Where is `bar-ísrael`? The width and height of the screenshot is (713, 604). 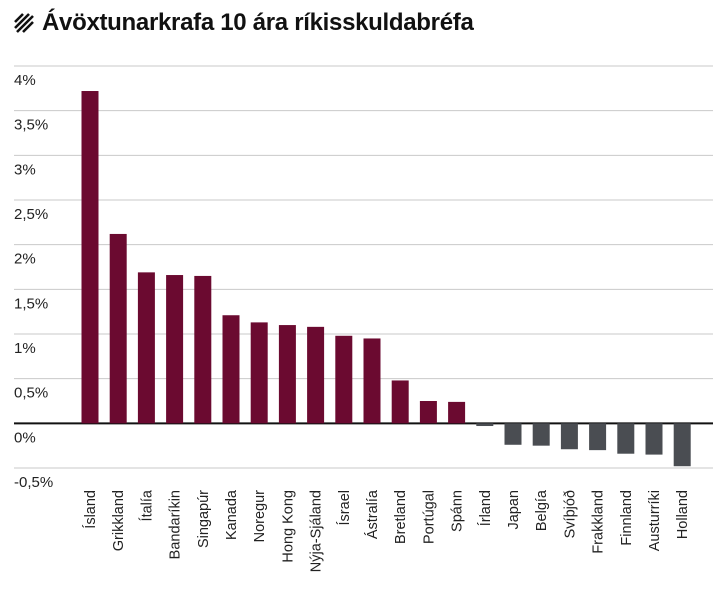
bar-ísrael is located at coordinates (344, 379).